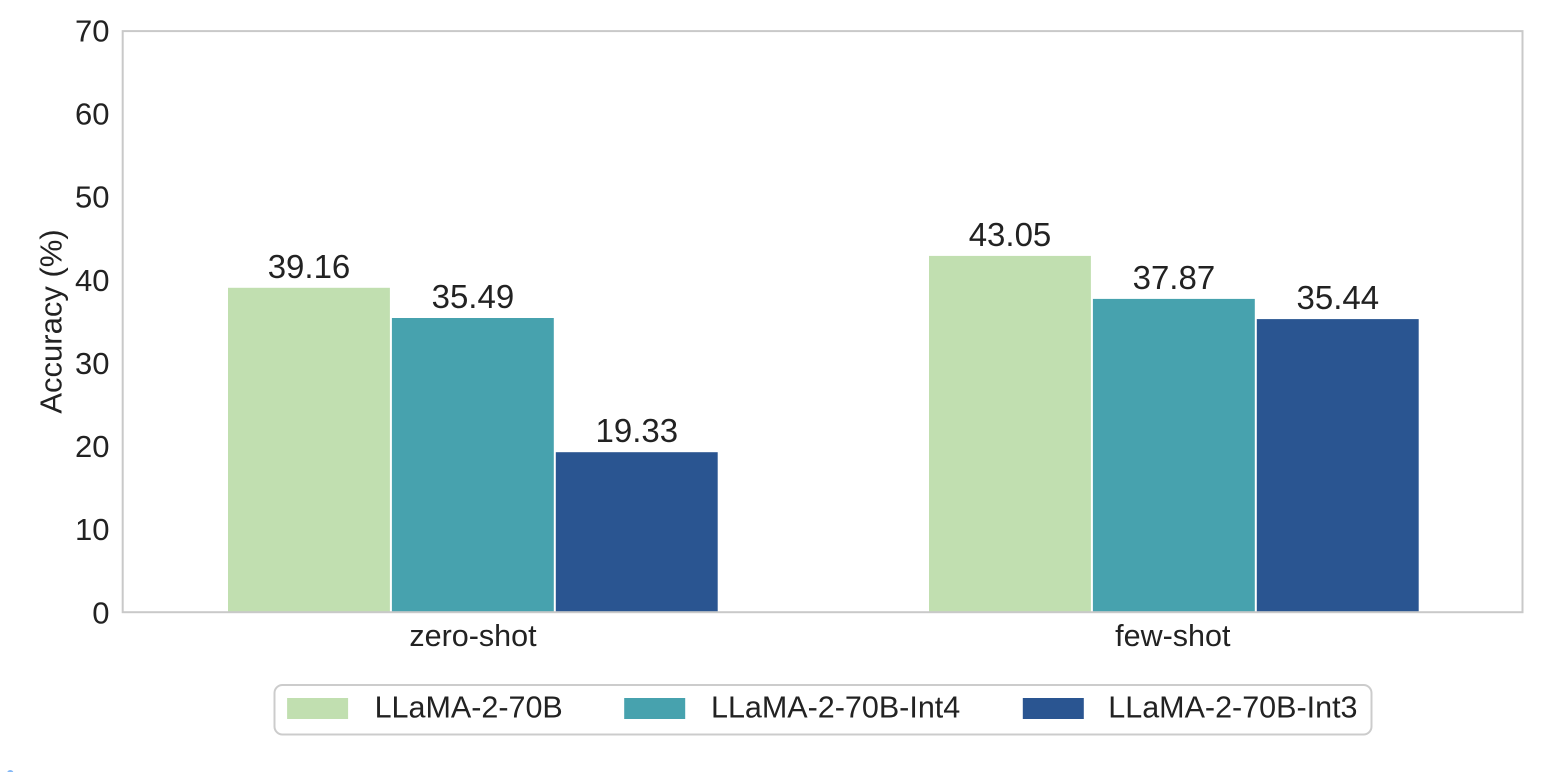  I want to click on svg-text: 60, so click(92, 114).